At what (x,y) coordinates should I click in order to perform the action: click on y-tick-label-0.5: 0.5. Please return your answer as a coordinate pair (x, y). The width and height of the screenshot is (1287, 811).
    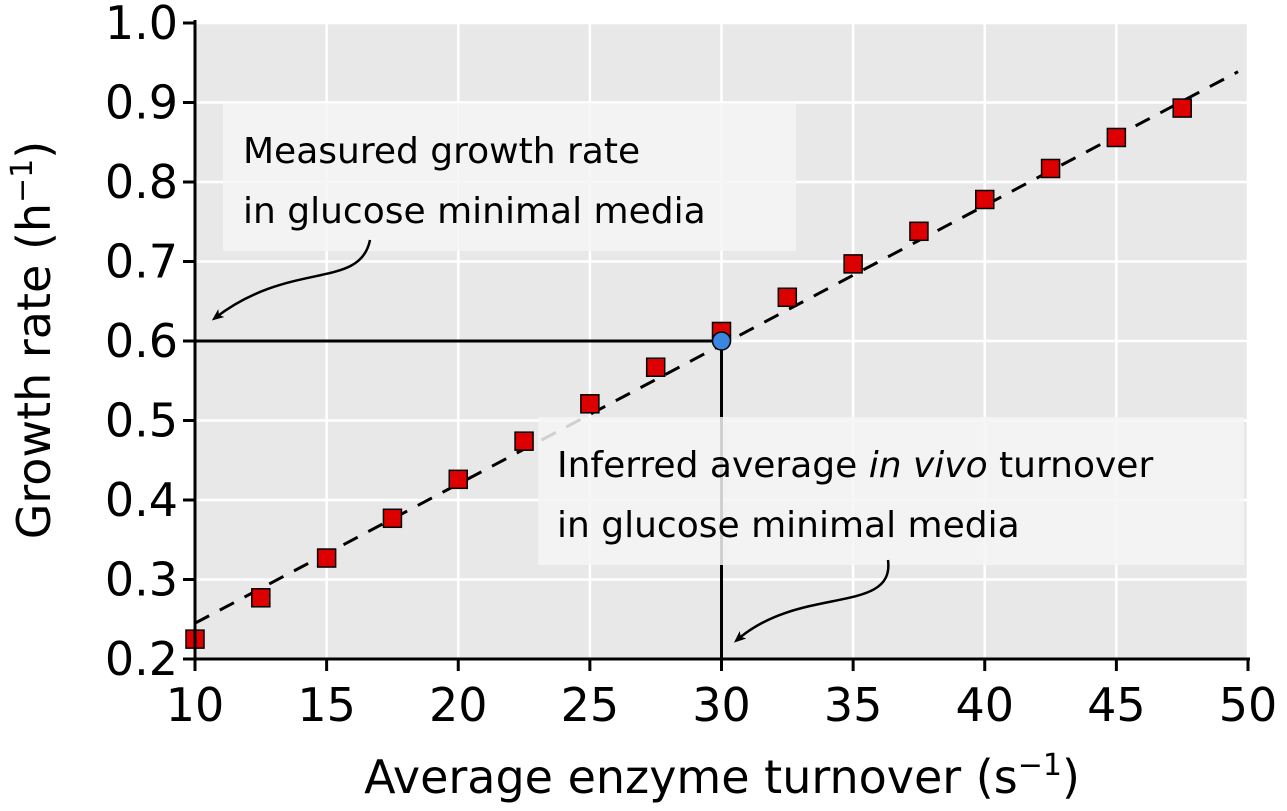
    Looking at the image, I should click on (141, 421).